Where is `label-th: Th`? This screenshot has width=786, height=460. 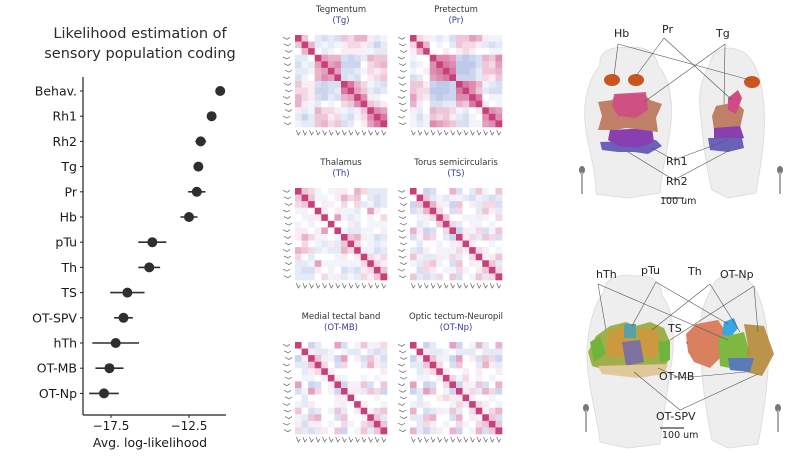
label-th: Th is located at coordinates (695, 271).